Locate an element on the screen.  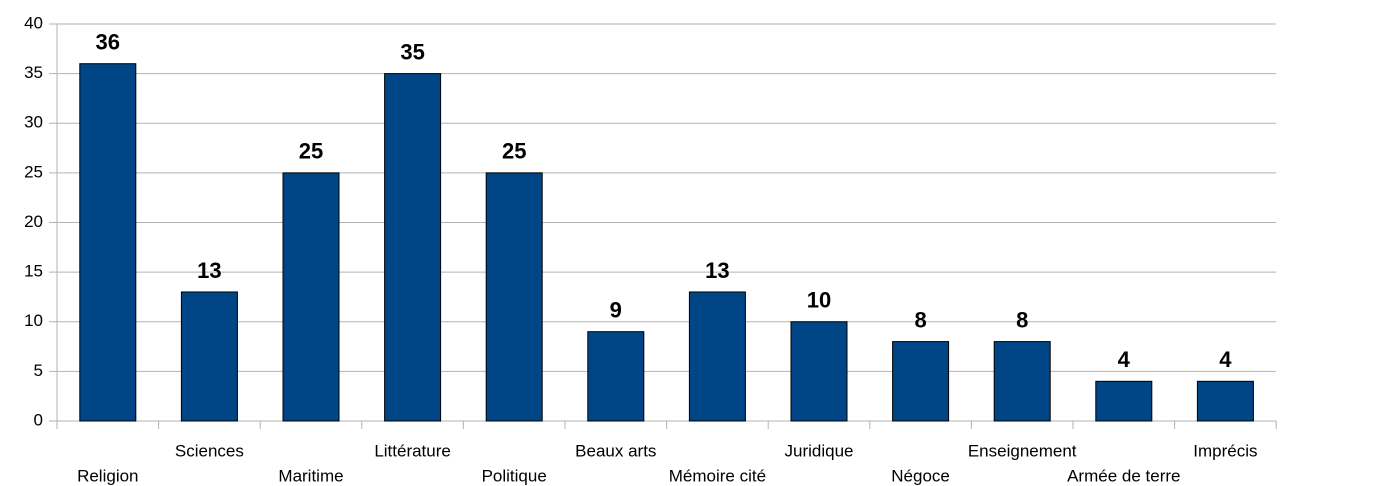
x-tick-label: Politique is located at coordinates (514, 475).